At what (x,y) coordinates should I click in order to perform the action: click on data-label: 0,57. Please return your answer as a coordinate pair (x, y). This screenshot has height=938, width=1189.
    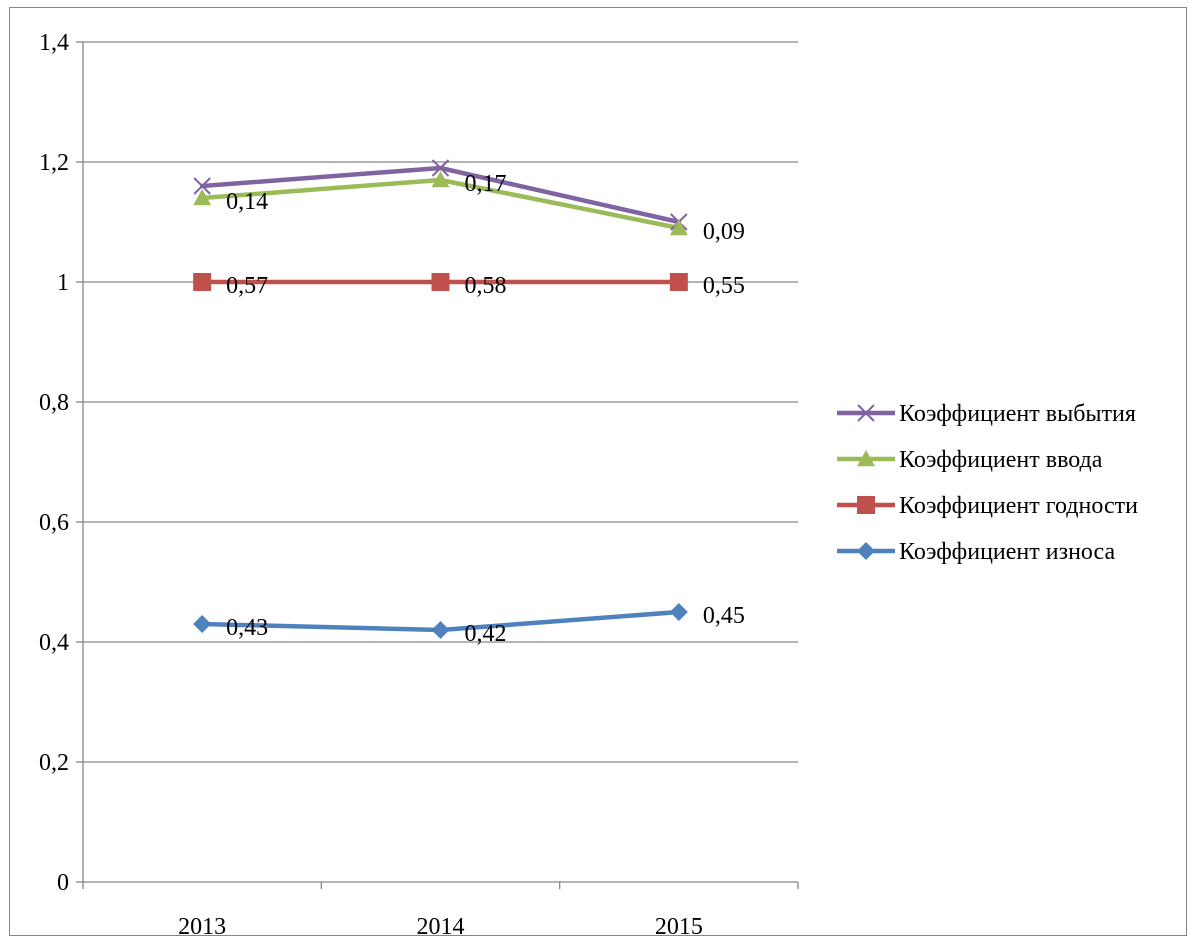
    Looking at the image, I should click on (247, 286).